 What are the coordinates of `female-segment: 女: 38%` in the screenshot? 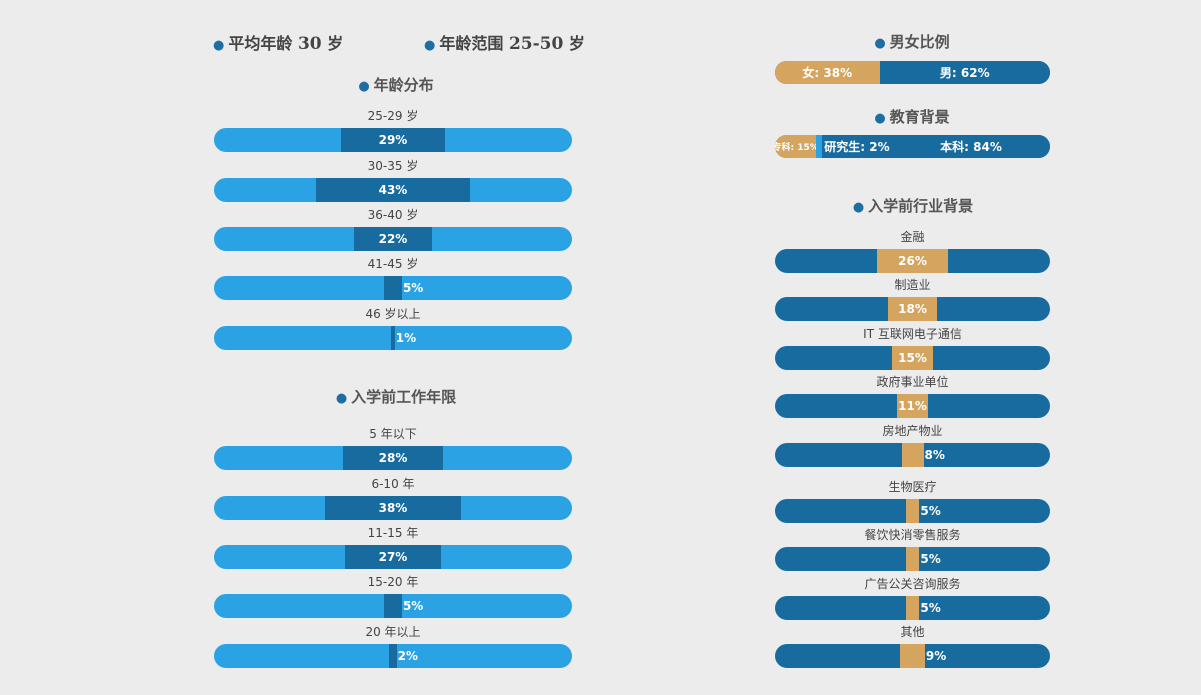 It's located at (827, 72).